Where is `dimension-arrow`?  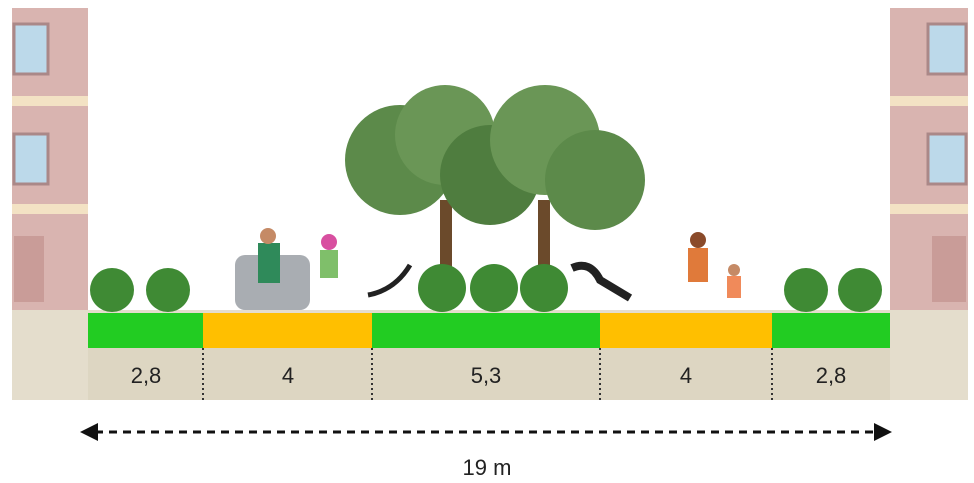 dimension-arrow is located at coordinates (486, 432).